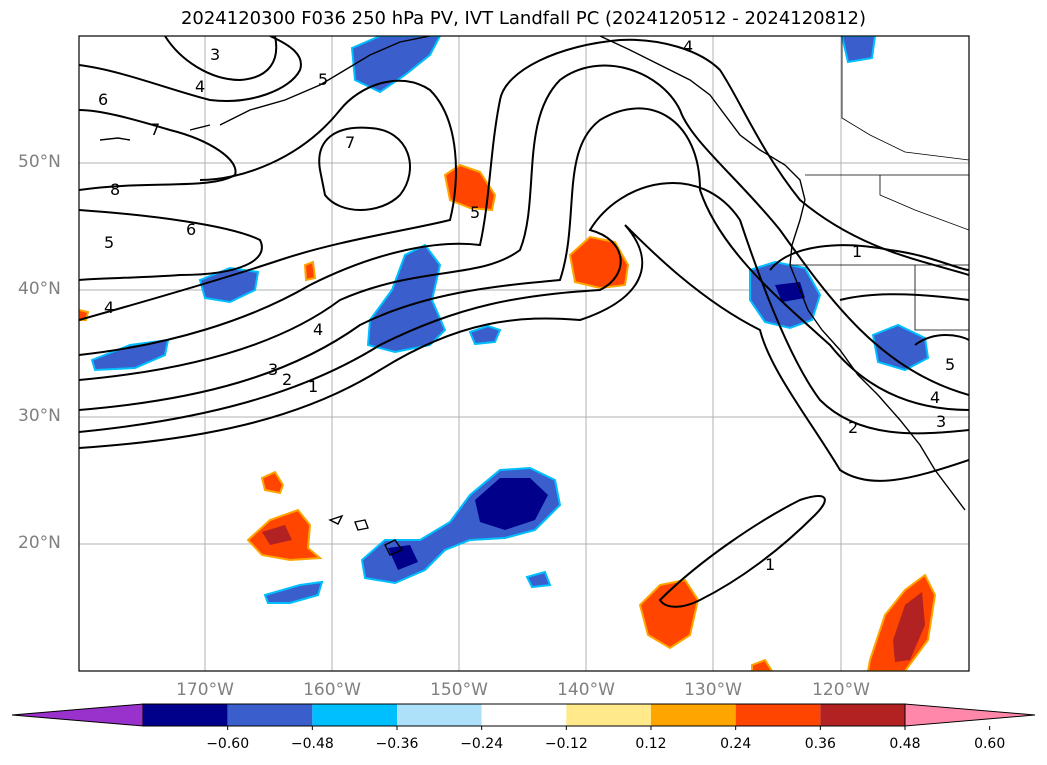  What do you see at coordinates (459, 690) in the screenshot?
I see `lon-label-150w: 150°W` at bounding box center [459, 690].